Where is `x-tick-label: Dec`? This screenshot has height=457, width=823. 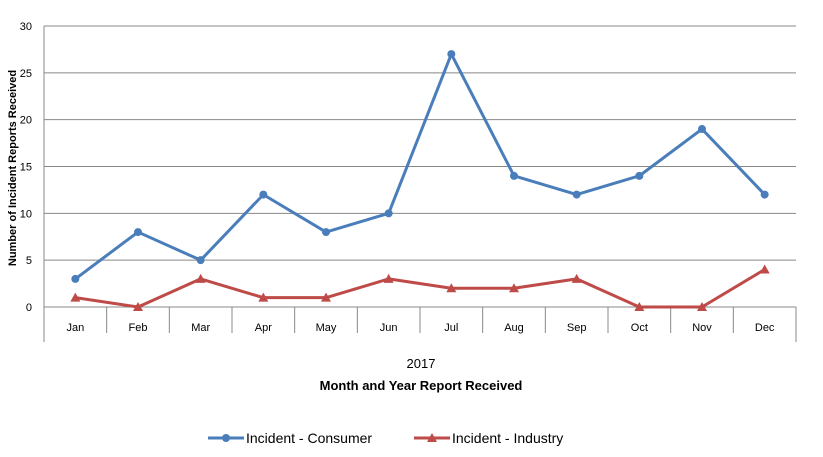 x-tick-label: Dec is located at coordinates (765, 328).